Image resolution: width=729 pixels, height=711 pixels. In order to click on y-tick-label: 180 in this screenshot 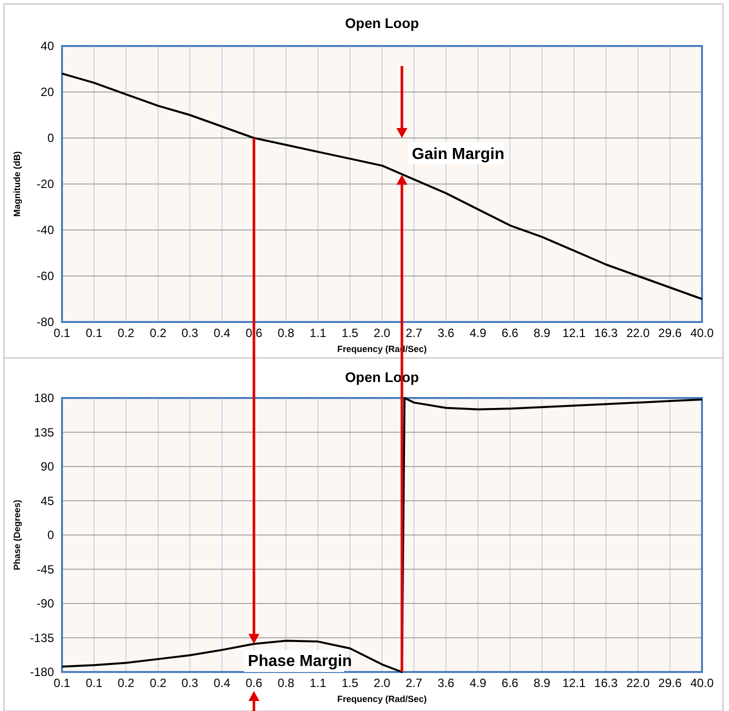, I will do `click(44, 398)`.